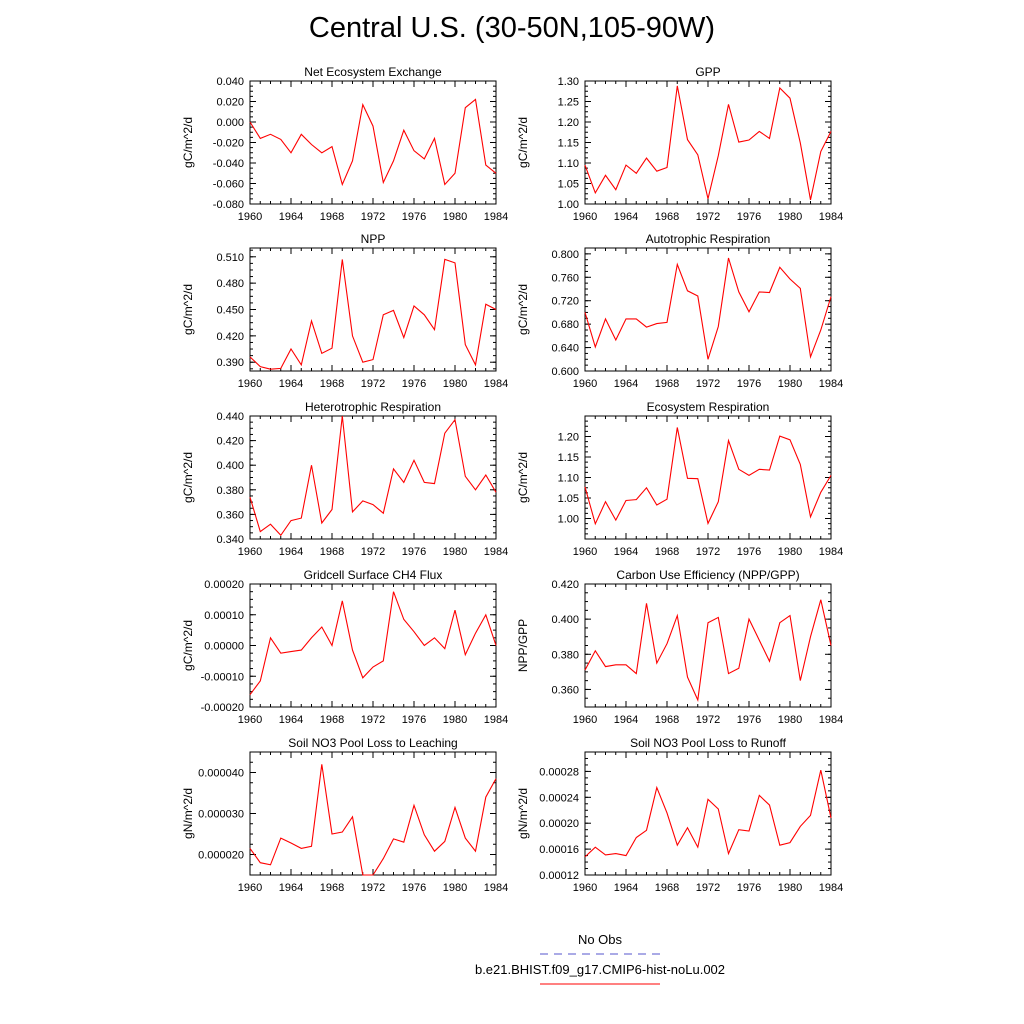  I want to click on y-tick-label: 0.390, so click(230, 363).